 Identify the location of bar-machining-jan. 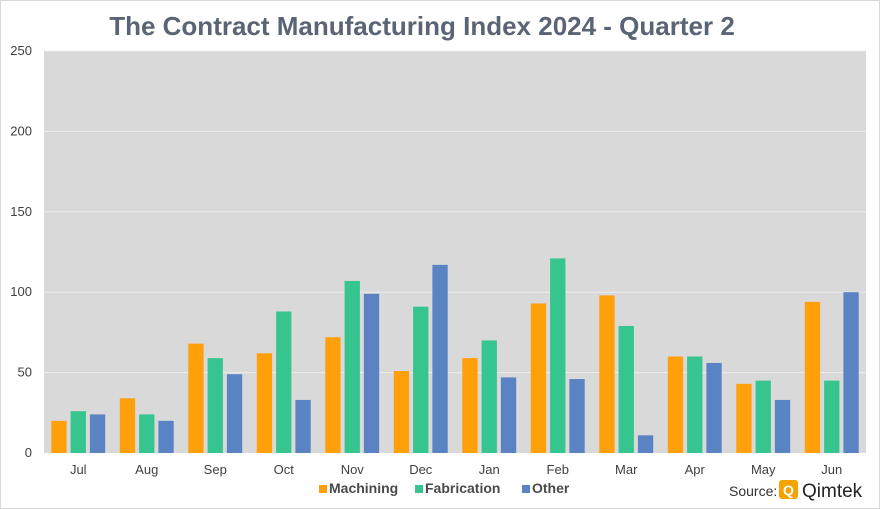
(470, 405).